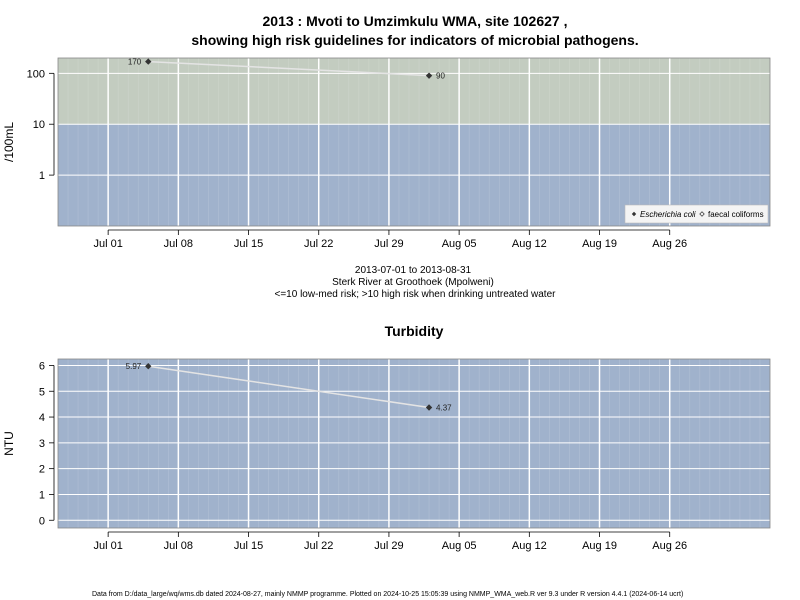  What do you see at coordinates (42, 444) in the screenshot?
I see `y-tick-label: 3` at bounding box center [42, 444].